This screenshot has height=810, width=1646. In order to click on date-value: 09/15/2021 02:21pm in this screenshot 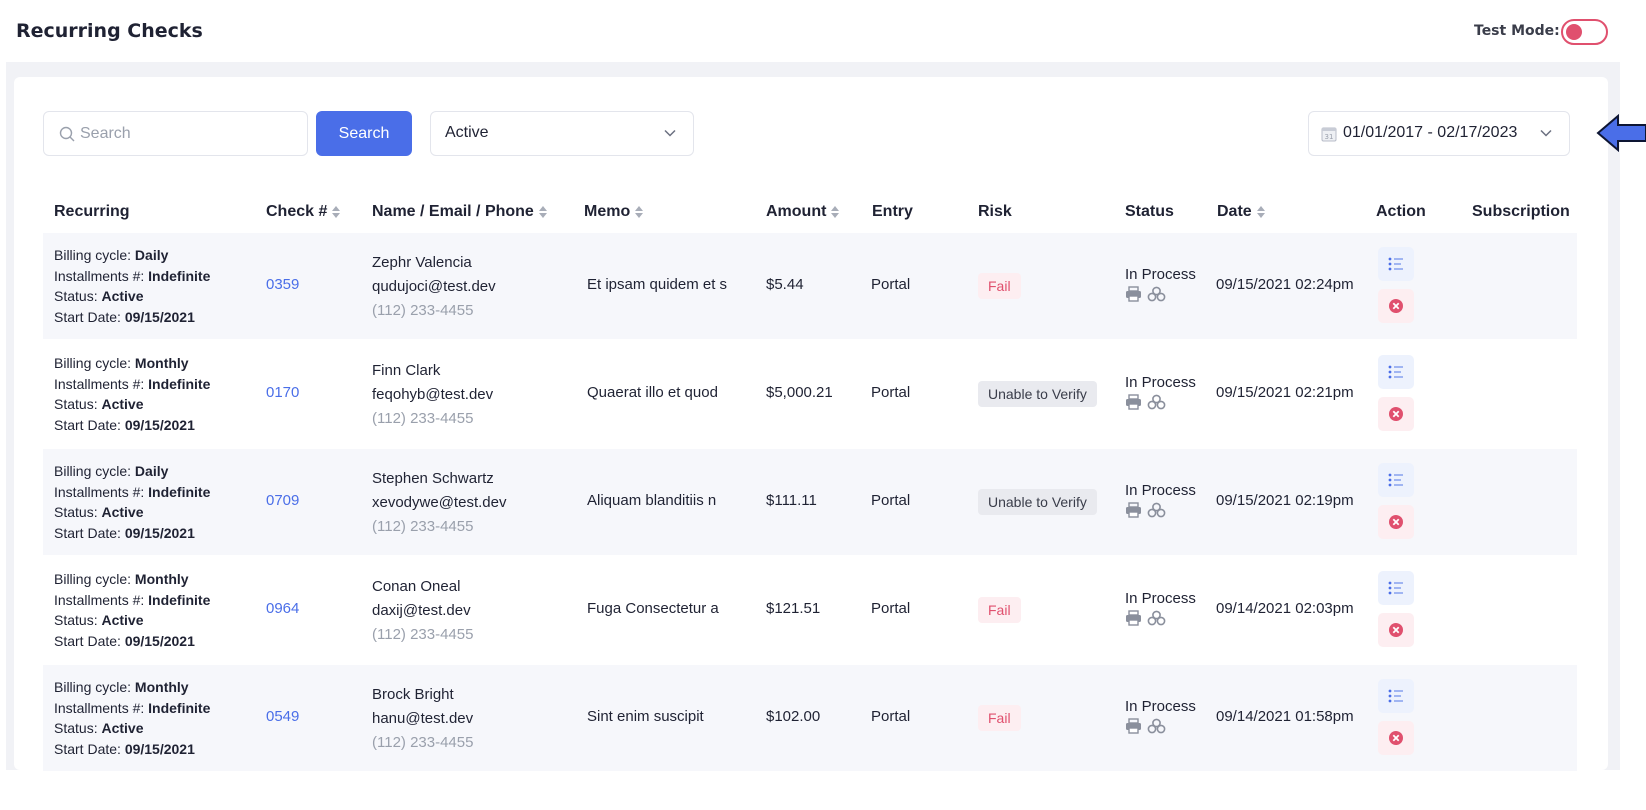, I will do `click(1285, 392)`.